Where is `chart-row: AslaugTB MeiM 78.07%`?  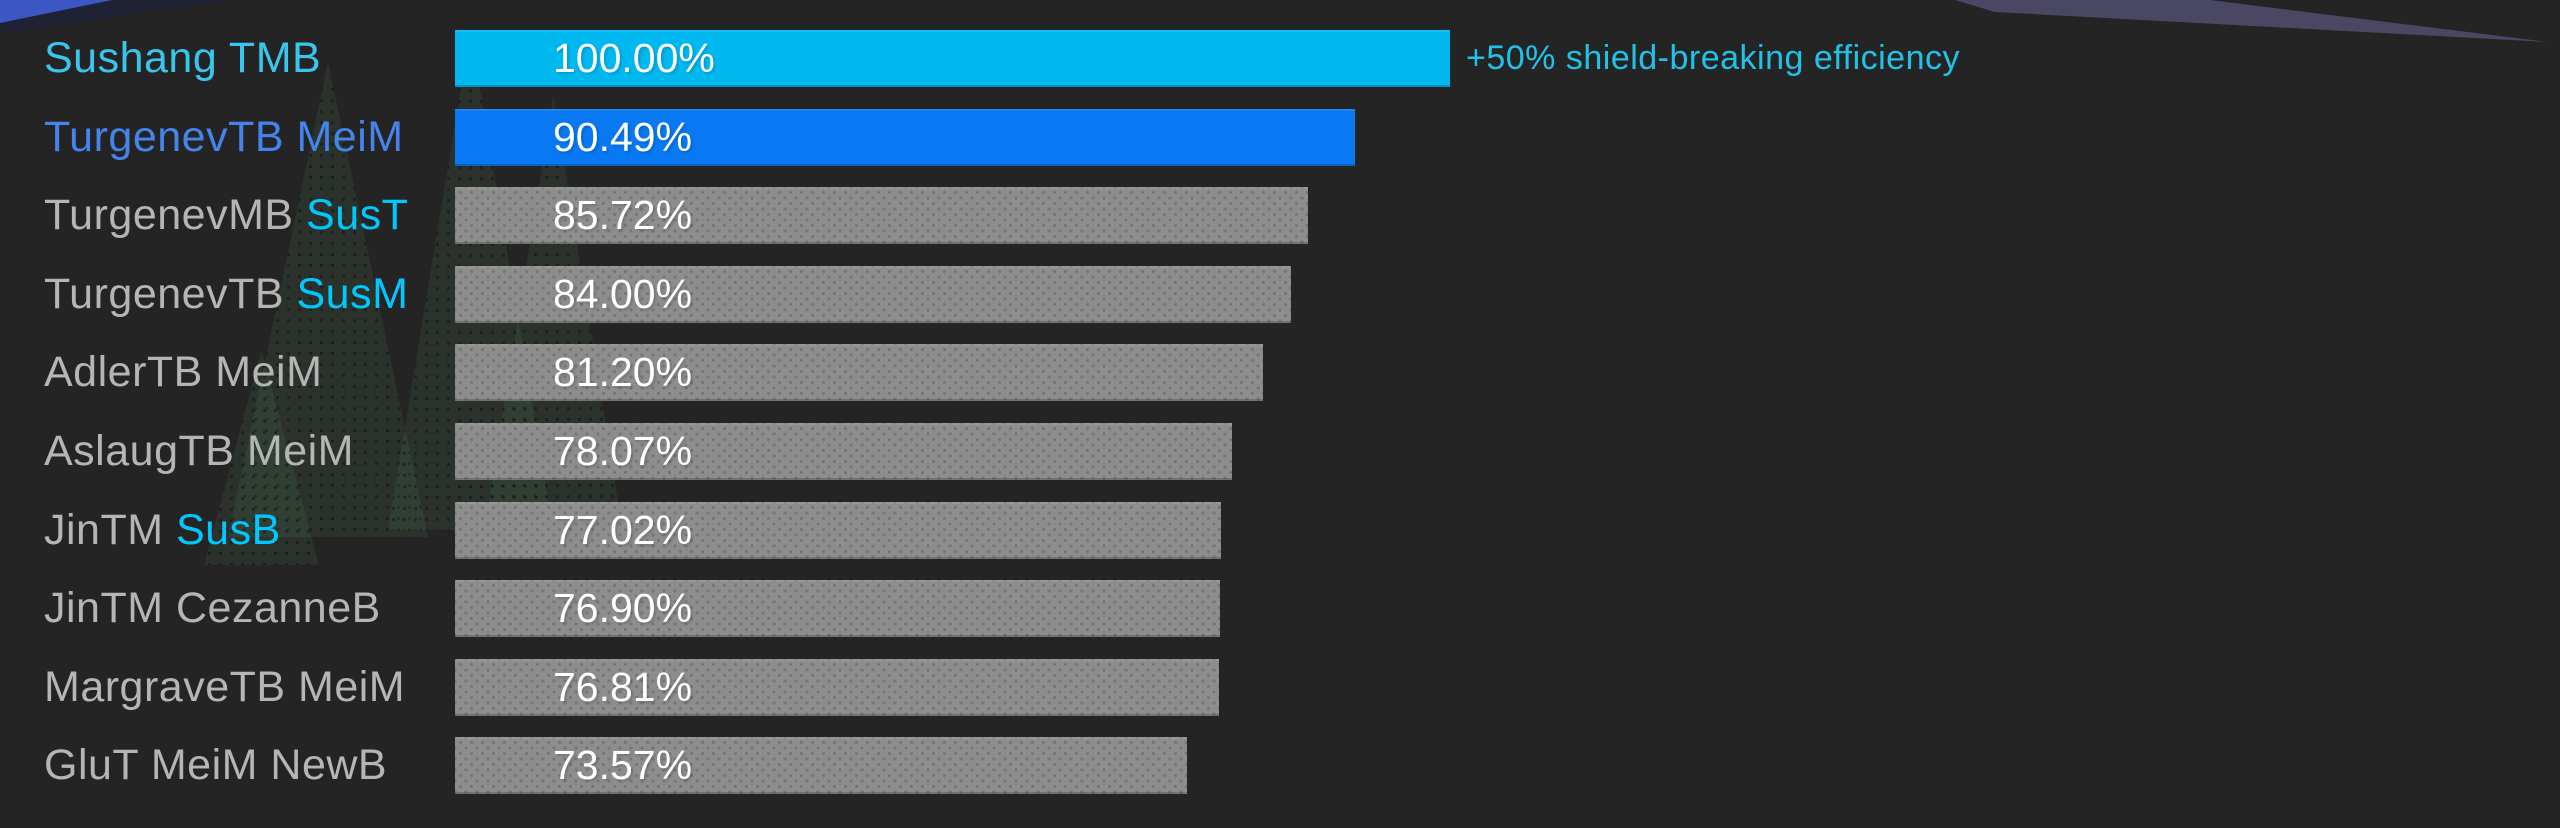 chart-row: AslaugTB MeiM 78.07% is located at coordinates (1280, 451).